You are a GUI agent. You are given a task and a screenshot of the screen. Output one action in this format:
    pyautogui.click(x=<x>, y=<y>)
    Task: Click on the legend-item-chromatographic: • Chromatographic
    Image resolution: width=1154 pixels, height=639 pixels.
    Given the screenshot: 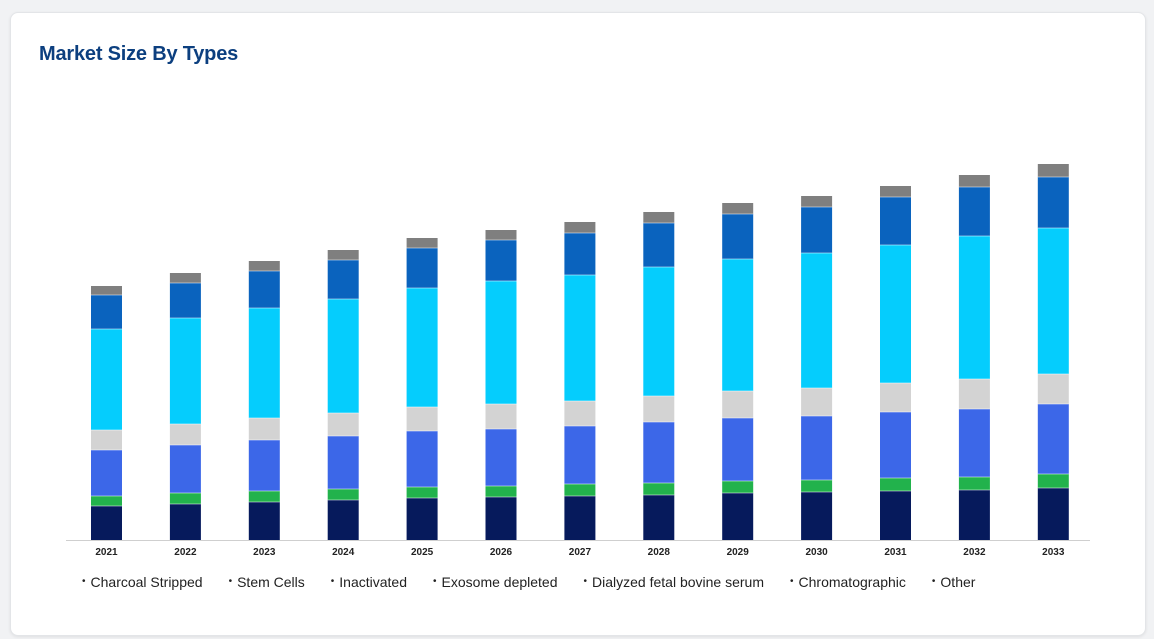 What is the action you would take?
    pyautogui.click(x=848, y=582)
    